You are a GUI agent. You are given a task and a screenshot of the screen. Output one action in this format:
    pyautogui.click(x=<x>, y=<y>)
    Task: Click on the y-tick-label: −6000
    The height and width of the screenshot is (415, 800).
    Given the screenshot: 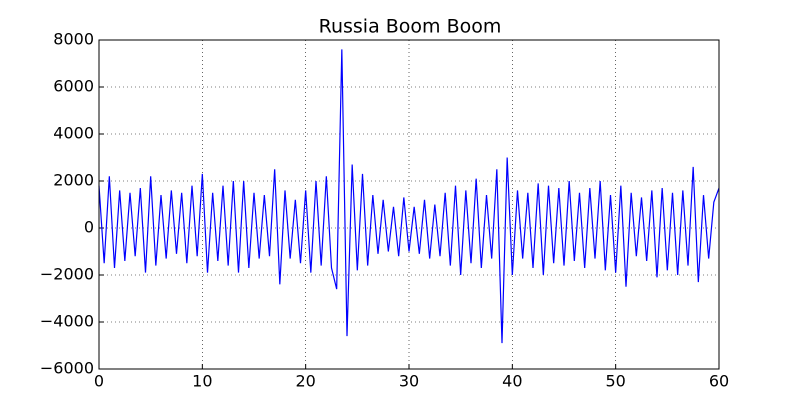 What is the action you would take?
    pyautogui.click(x=67, y=368)
    